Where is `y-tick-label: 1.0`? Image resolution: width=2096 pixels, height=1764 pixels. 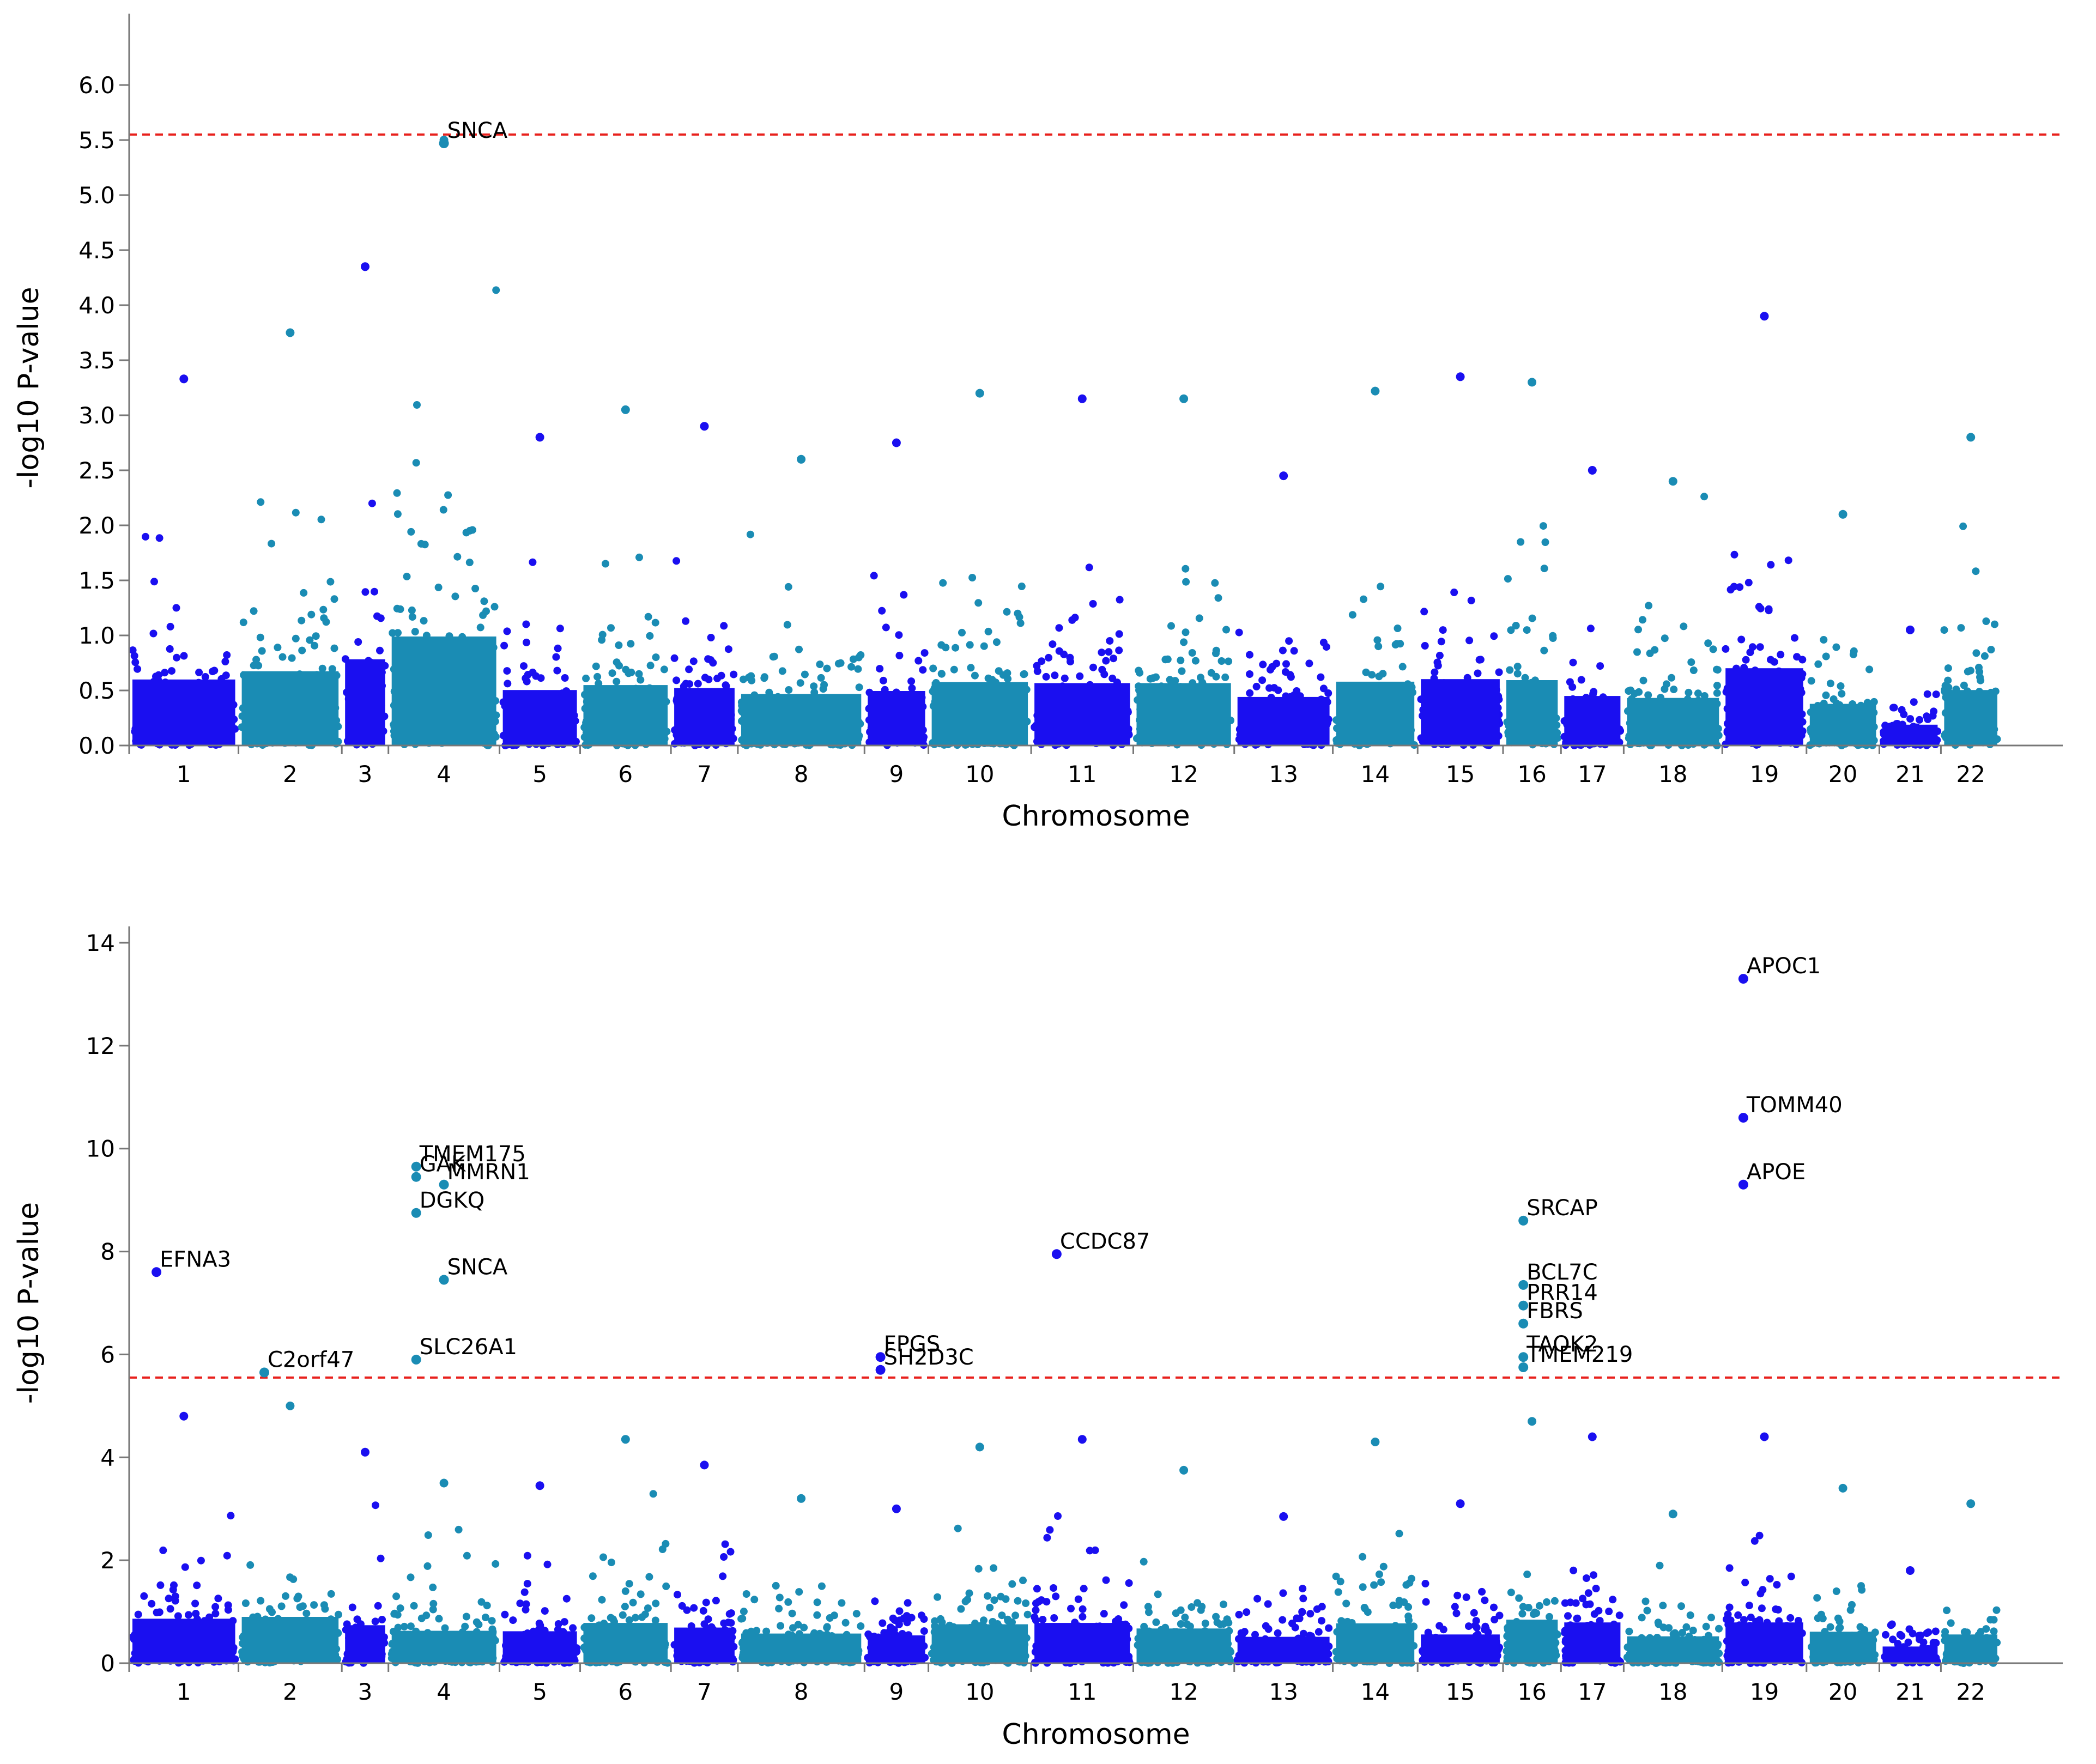 y-tick-label: 1.0 is located at coordinates (96, 635).